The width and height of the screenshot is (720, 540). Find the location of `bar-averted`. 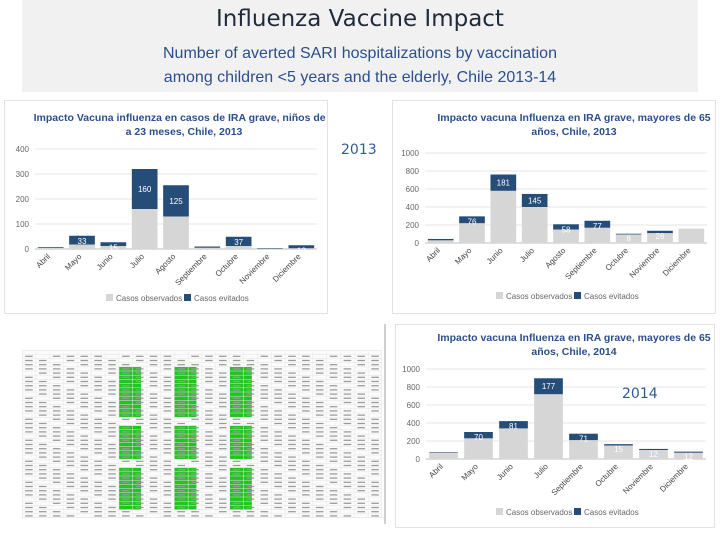

bar-averted is located at coordinates (50, 247).